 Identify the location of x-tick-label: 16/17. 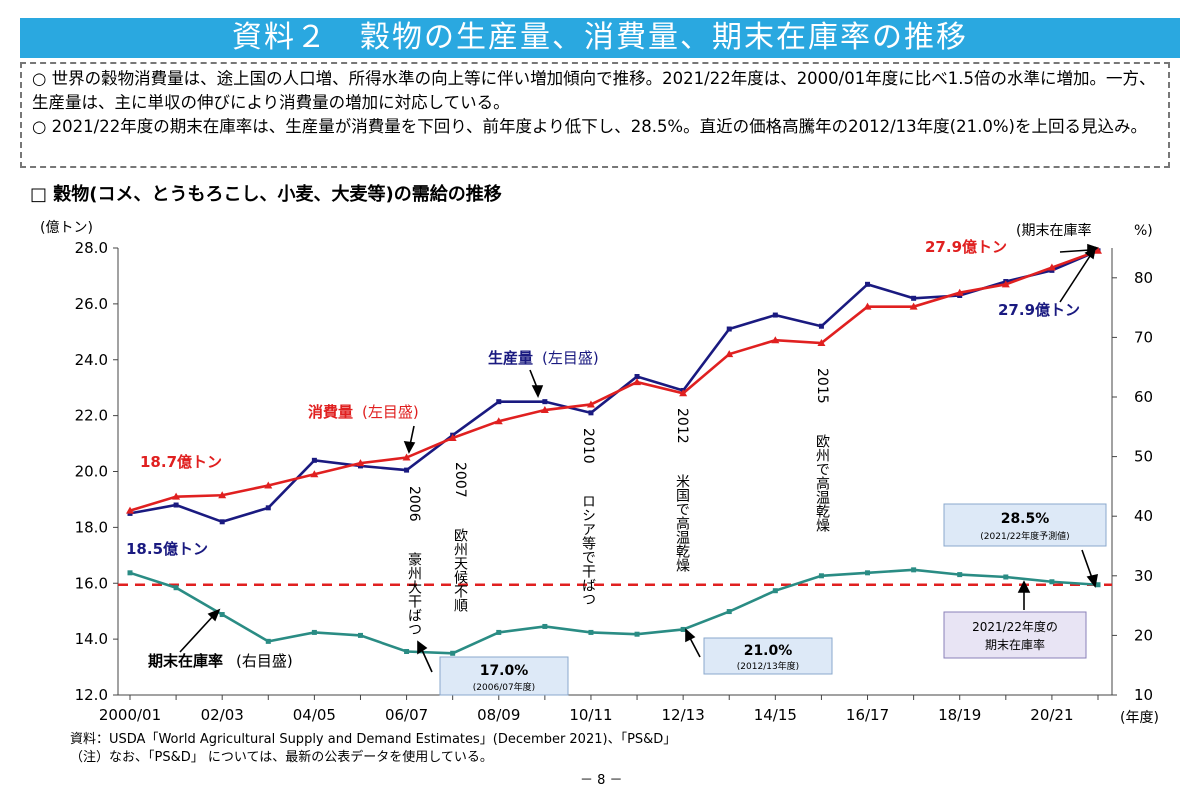
(867, 715).